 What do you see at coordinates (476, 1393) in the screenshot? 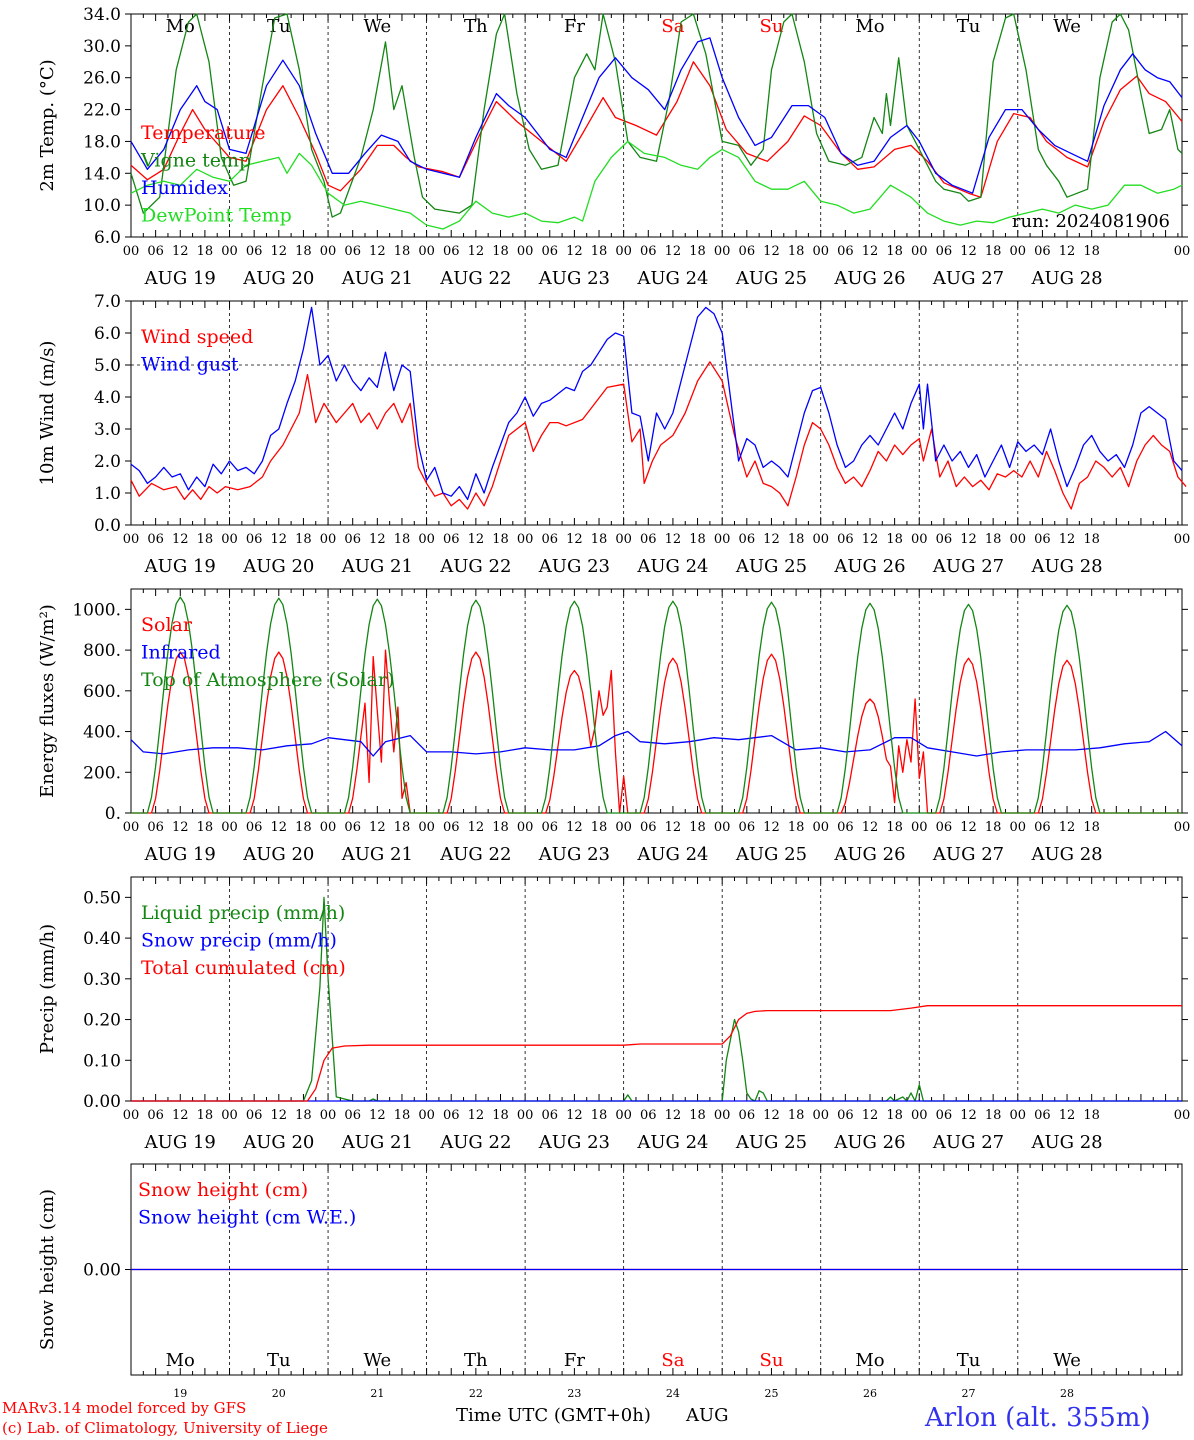
I see `day-number: 22` at bounding box center [476, 1393].